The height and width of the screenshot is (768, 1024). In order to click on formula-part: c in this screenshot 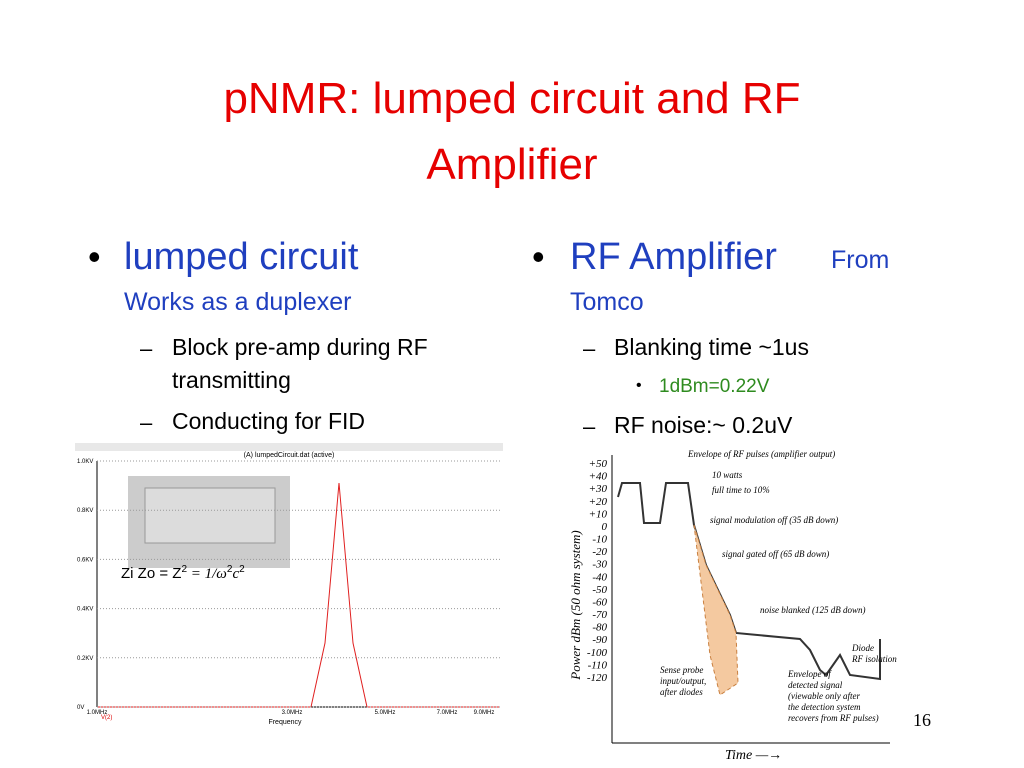, I will do `click(235, 574)`.